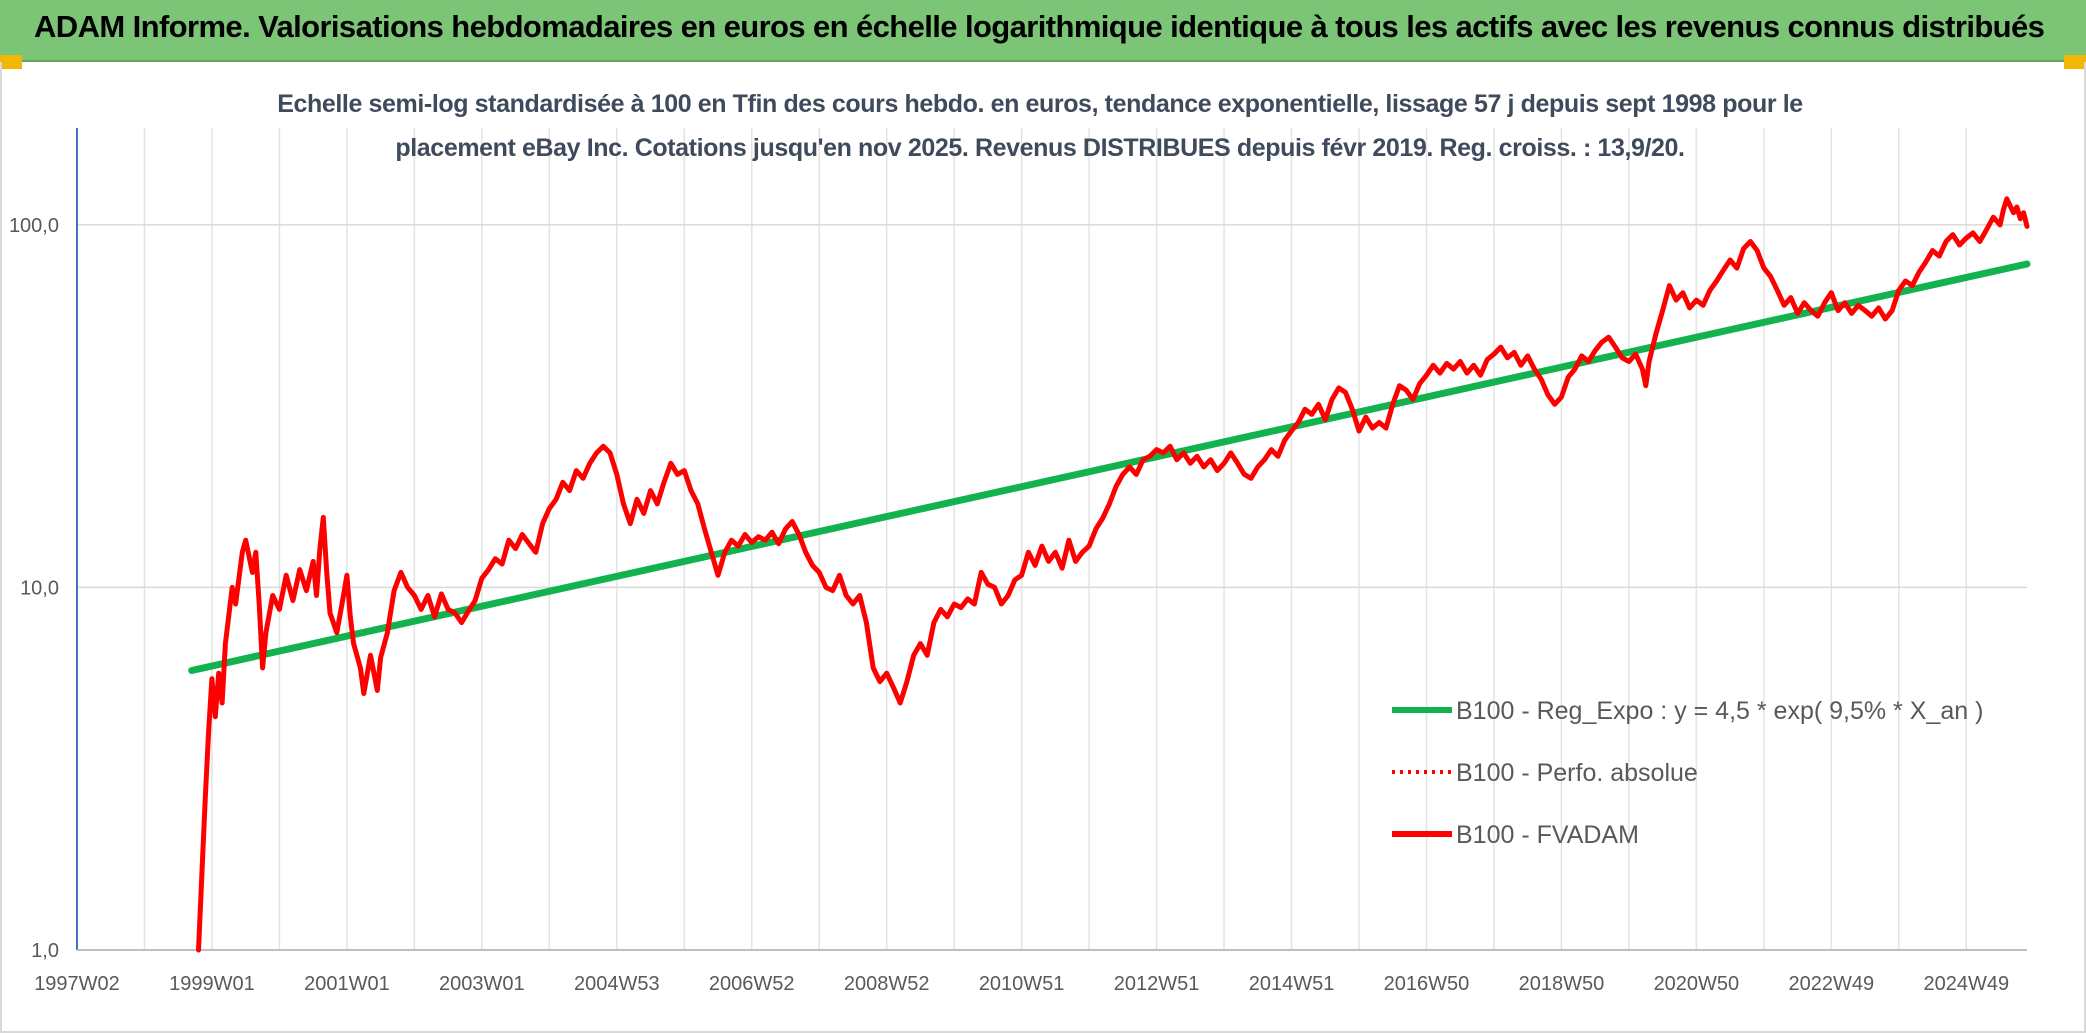 Image resolution: width=2086 pixels, height=1033 pixels. What do you see at coordinates (1157, 984) in the screenshot?
I see `x-tick-label: 2012W51` at bounding box center [1157, 984].